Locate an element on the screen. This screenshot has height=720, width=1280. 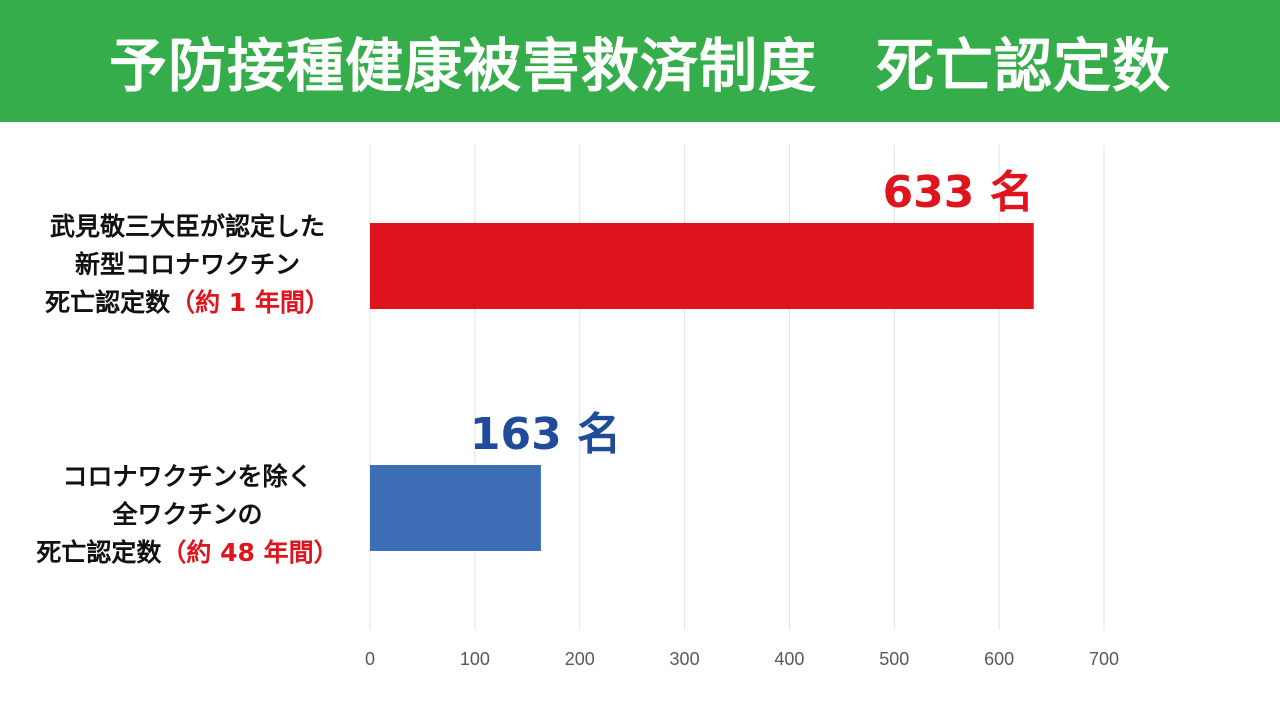
x-axis-ticks: 0 100 200 300 400 500 600 700 is located at coordinates (742, 659).